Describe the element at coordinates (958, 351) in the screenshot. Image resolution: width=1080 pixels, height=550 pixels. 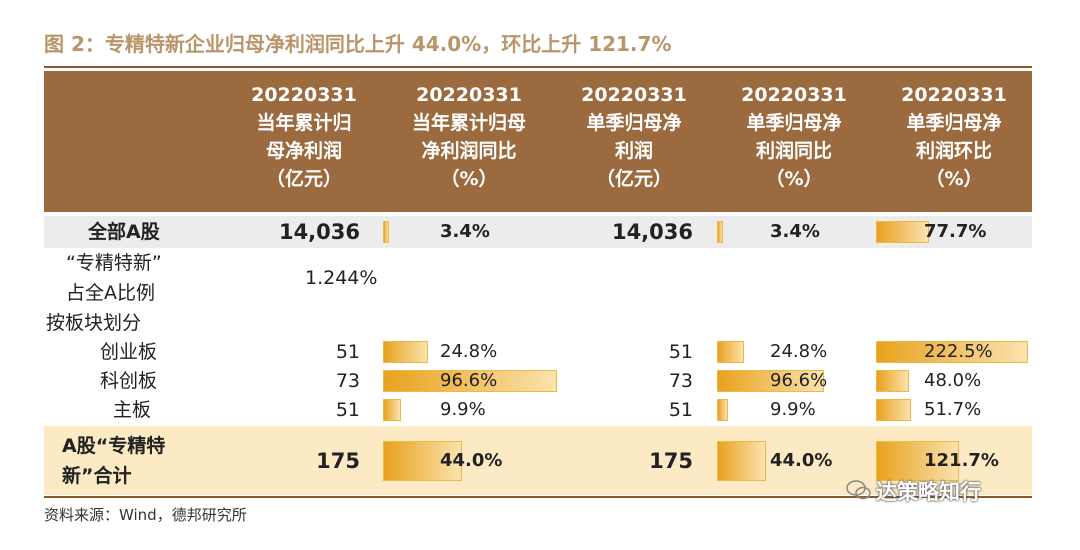
I see `pct-label: 222.5%` at that location.